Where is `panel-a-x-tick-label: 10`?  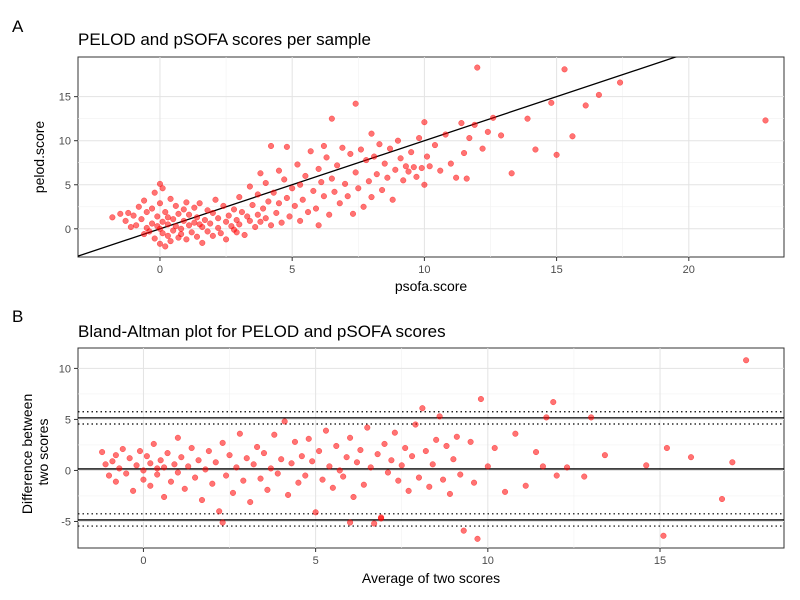
panel-a-x-tick-label: 10 is located at coordinates (424, 270).